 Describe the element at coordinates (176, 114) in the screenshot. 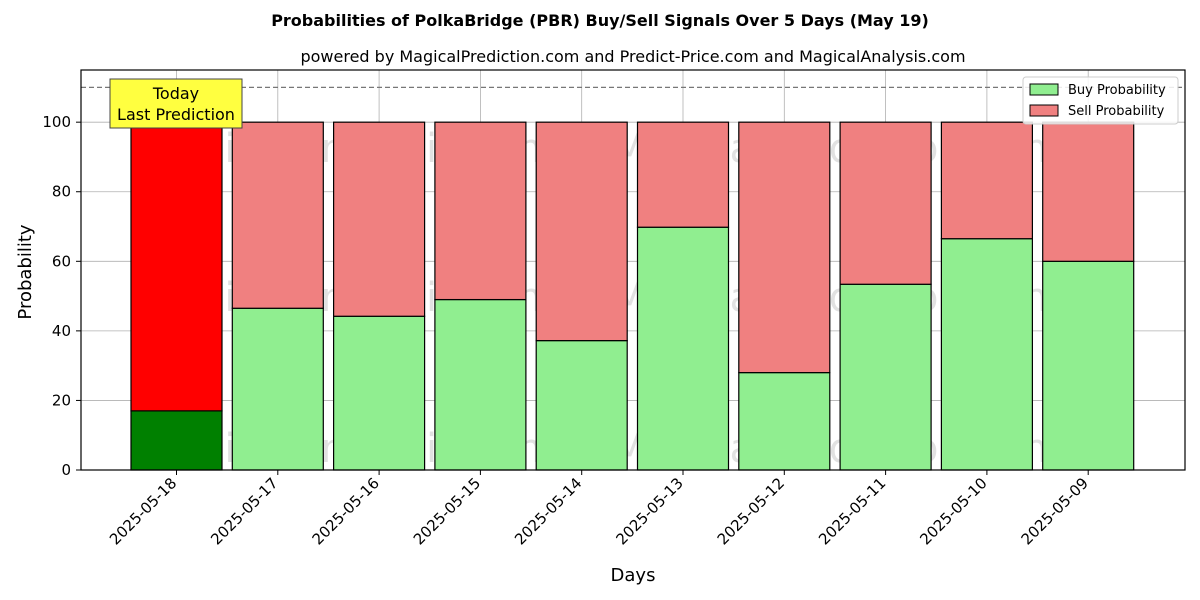

I see `annotation-text: Last Prediction` at that location.